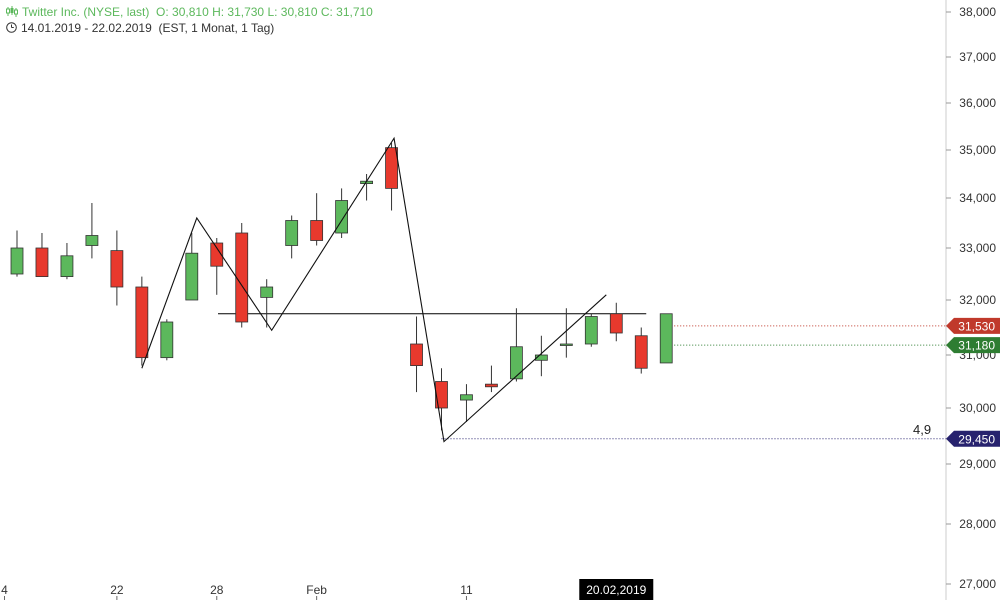 Image resolution: width=1000 pixels, height=600 pixels. I want to click on chart-settings: (EST, 1 Monat, 1 Tag), so click(216, 28).